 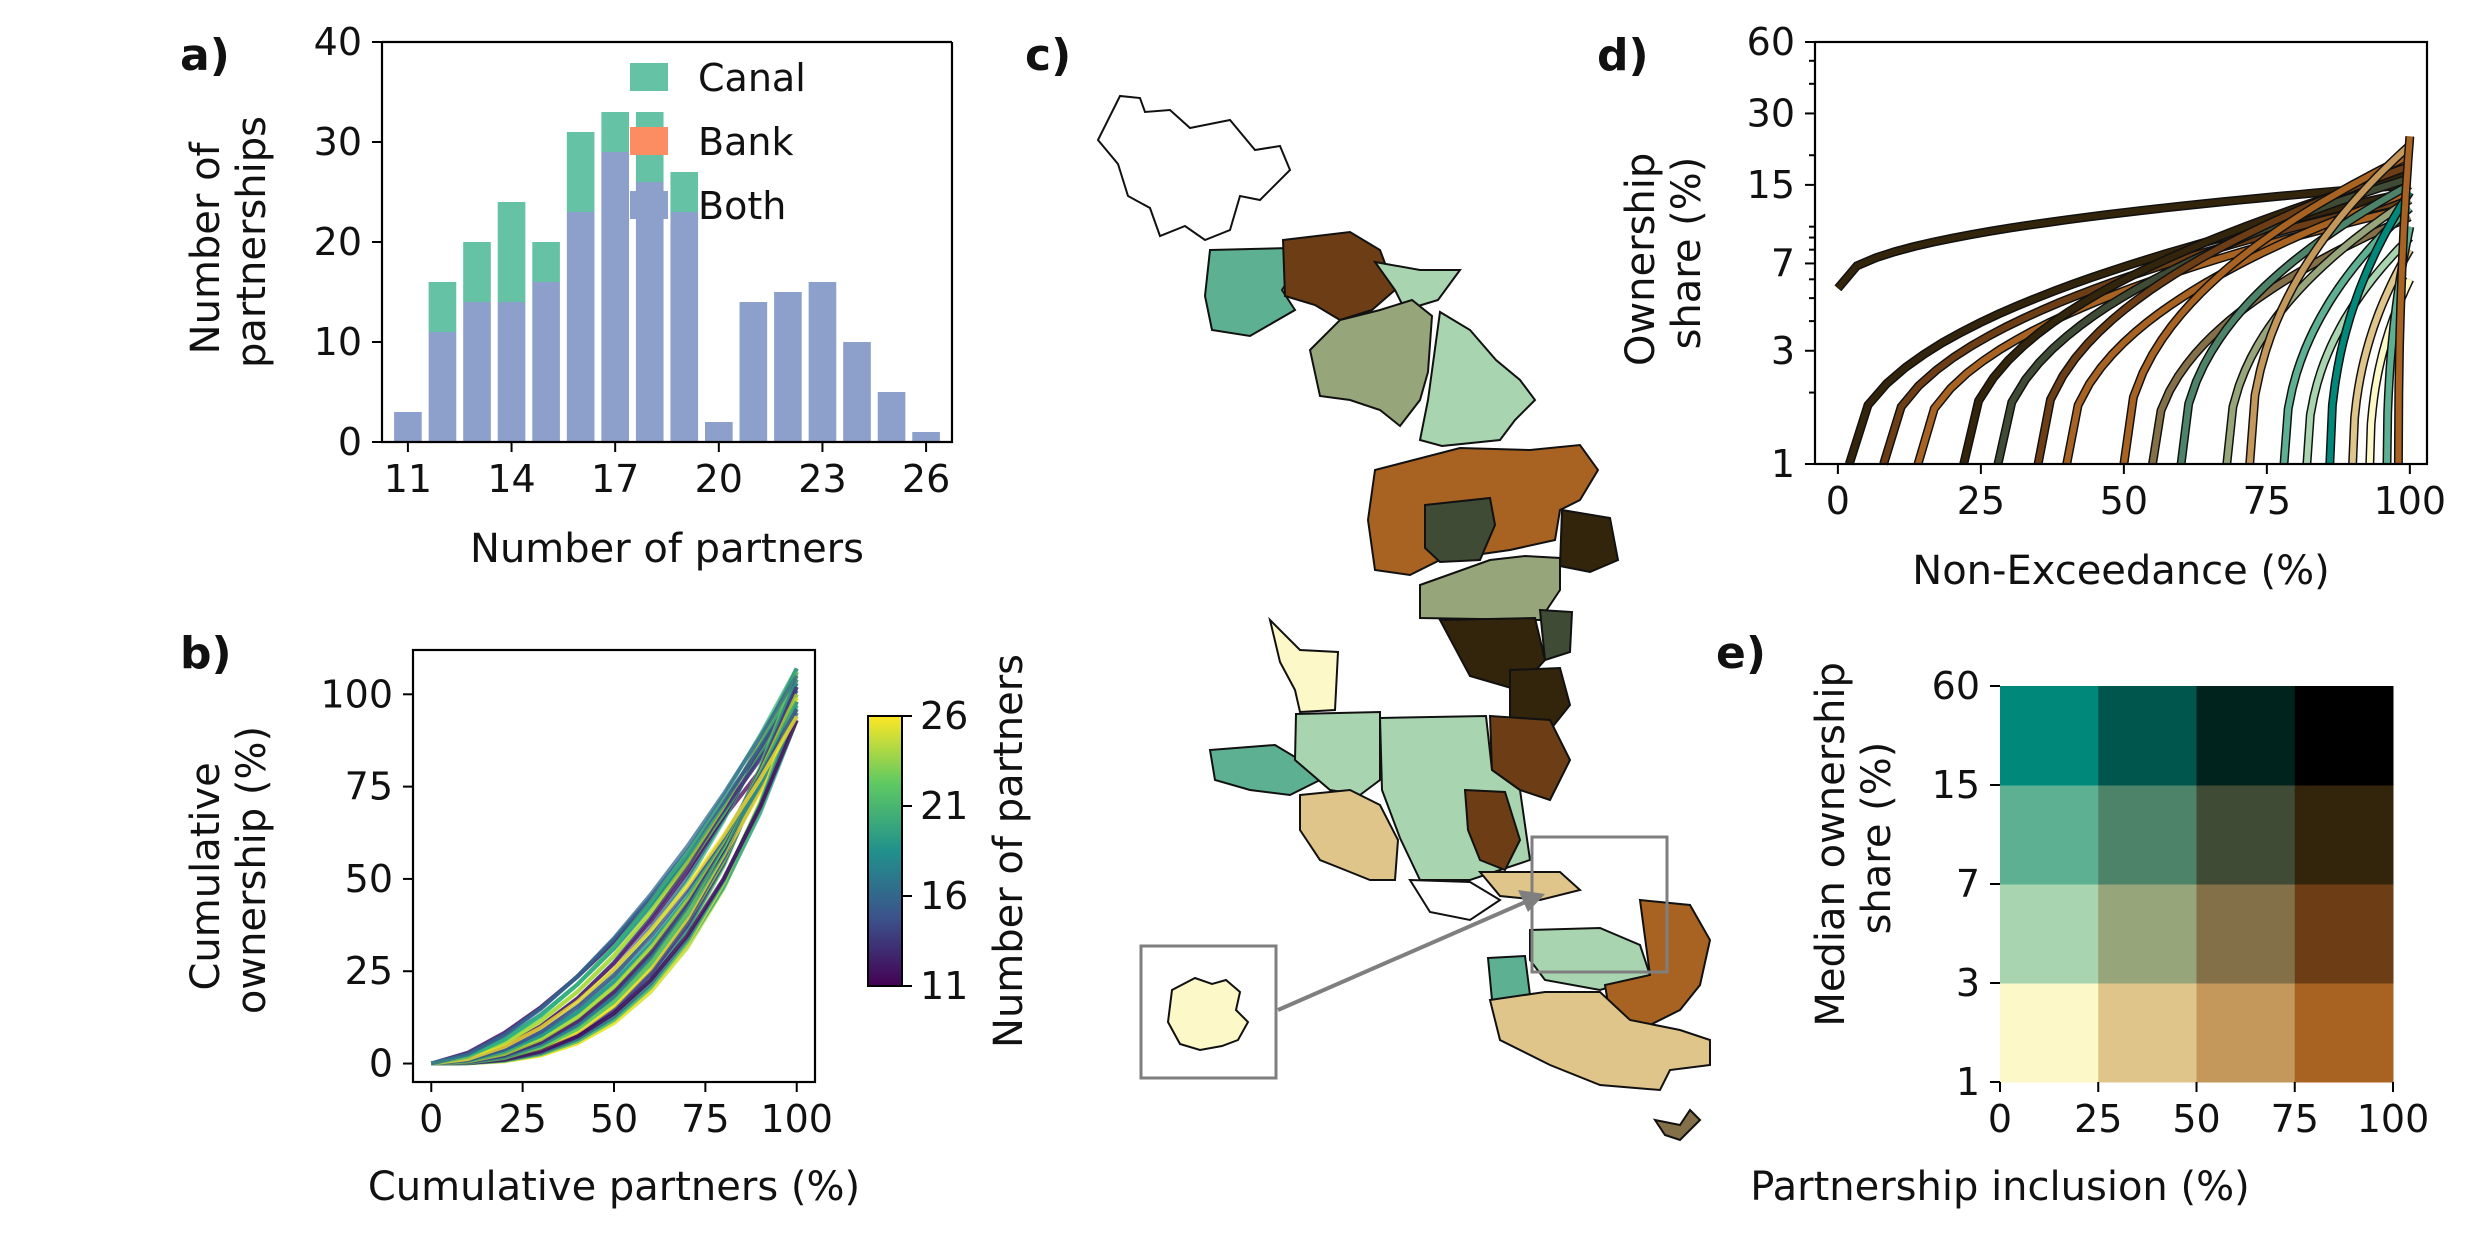 What do you see at coordinates (522, 1119) in the screenshot?
I see `x-tick-label-b: 25` at bounding box center [522, 1119].